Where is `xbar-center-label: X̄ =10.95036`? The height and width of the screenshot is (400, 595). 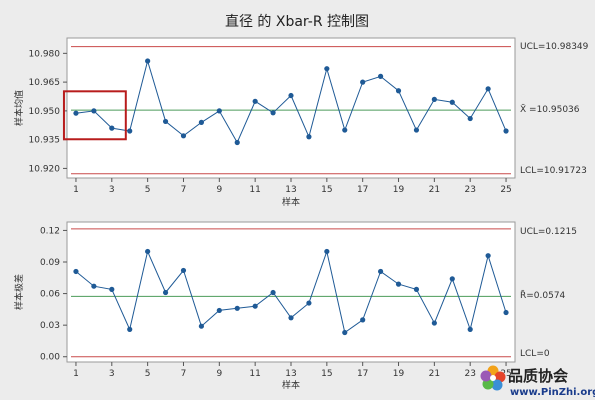
xbar-center-label: X̄ =10.95036 is located at coordinates (550, 109).